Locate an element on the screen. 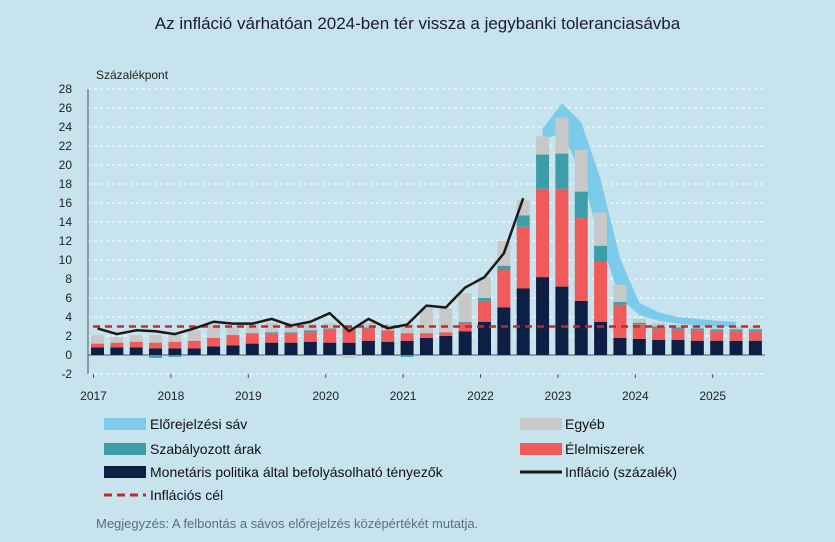 Image resolution: width=835 pixels, height=542 pixels. legend-label-other: Egyéb is located at coordinates (585, 424).